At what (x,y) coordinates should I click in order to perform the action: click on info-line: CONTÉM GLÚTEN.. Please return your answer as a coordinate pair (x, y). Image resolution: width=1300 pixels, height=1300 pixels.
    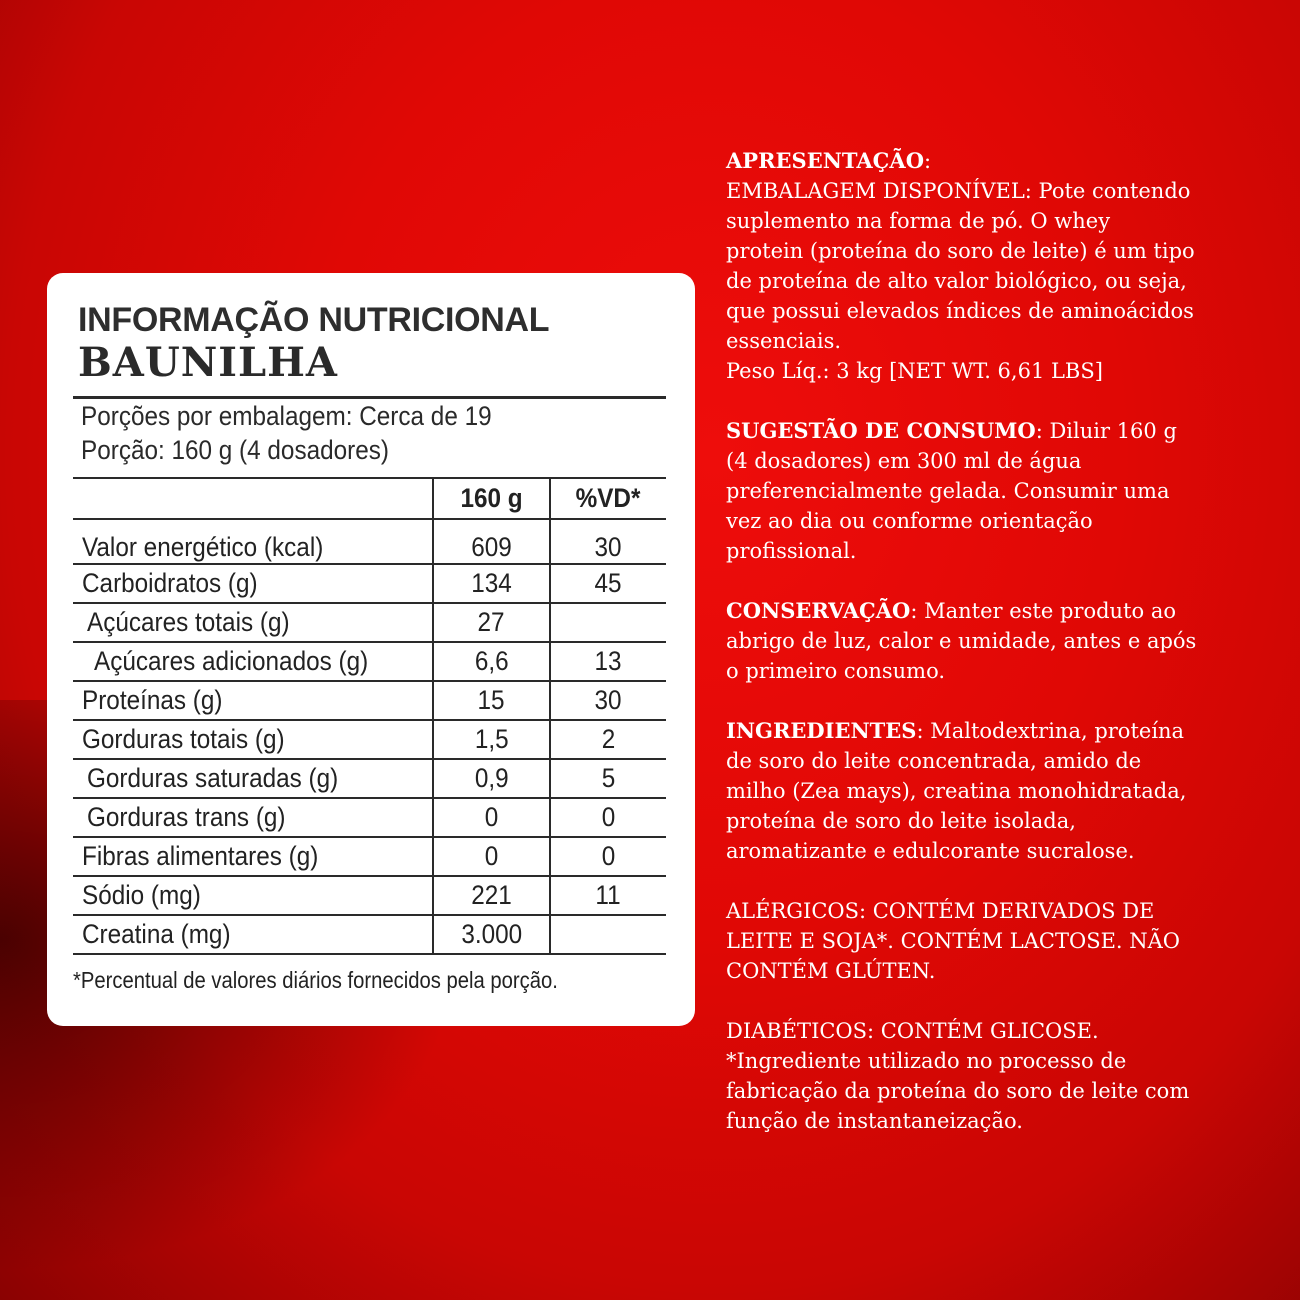
    Looking at the image, I should click on (961, 971).